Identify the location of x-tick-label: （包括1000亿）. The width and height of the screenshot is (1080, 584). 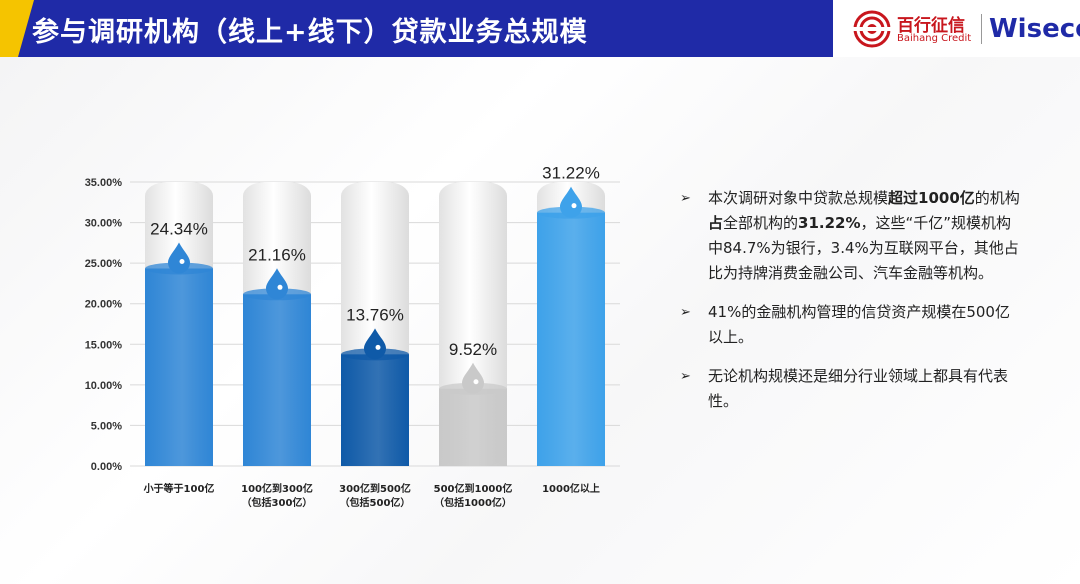
(473, 502).